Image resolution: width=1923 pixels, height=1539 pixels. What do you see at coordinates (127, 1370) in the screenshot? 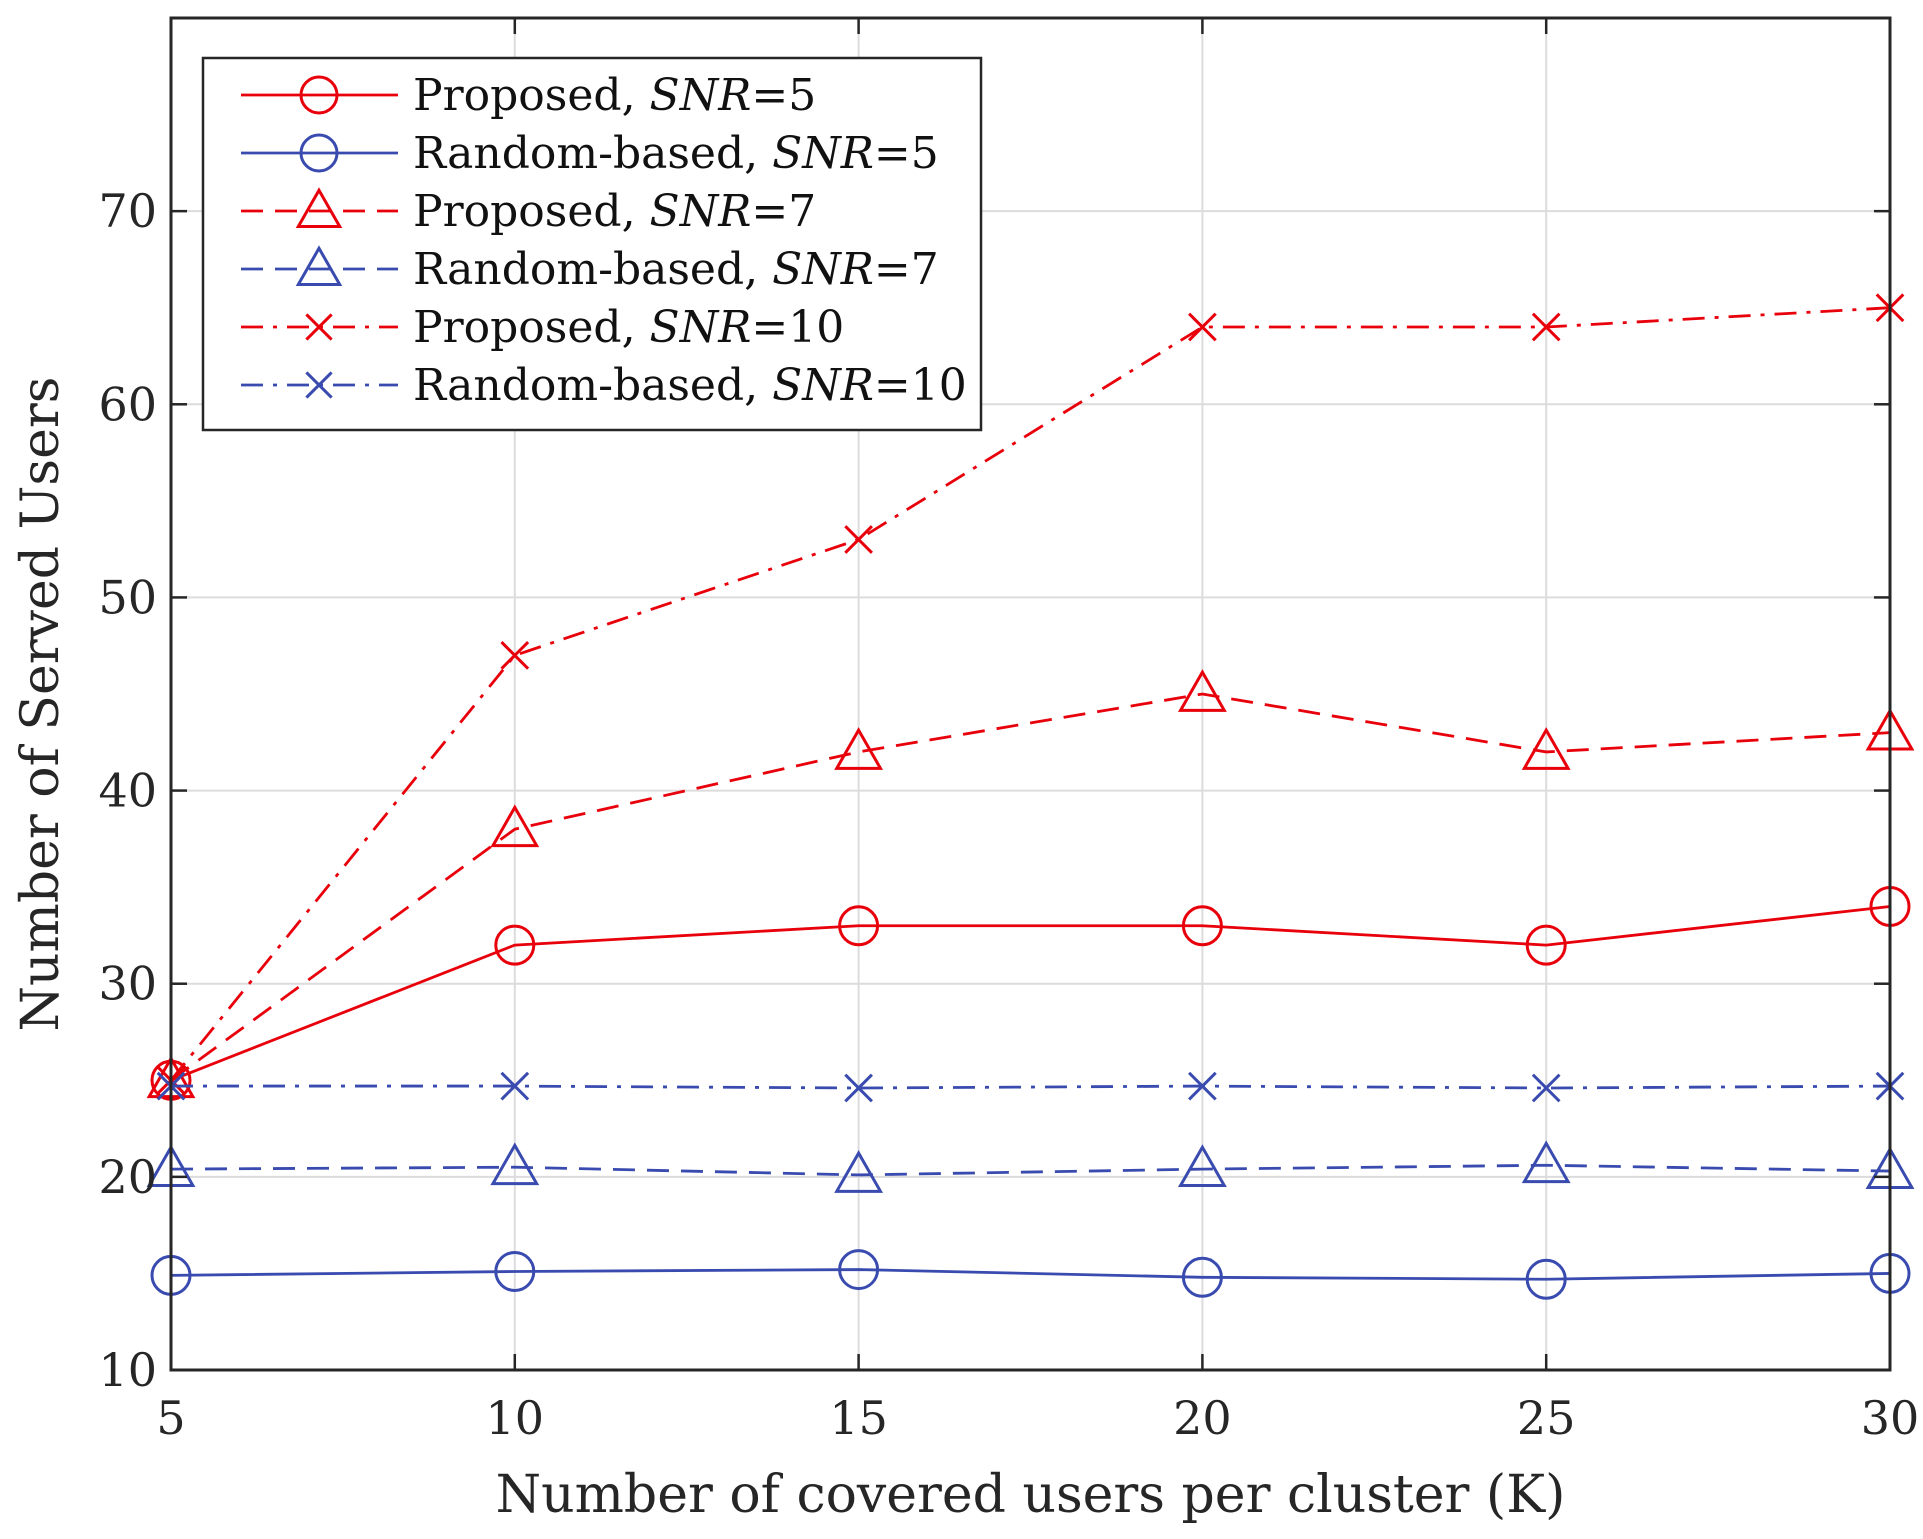
I see `y-tick-label: 10` at bounding box center [127, 1370].